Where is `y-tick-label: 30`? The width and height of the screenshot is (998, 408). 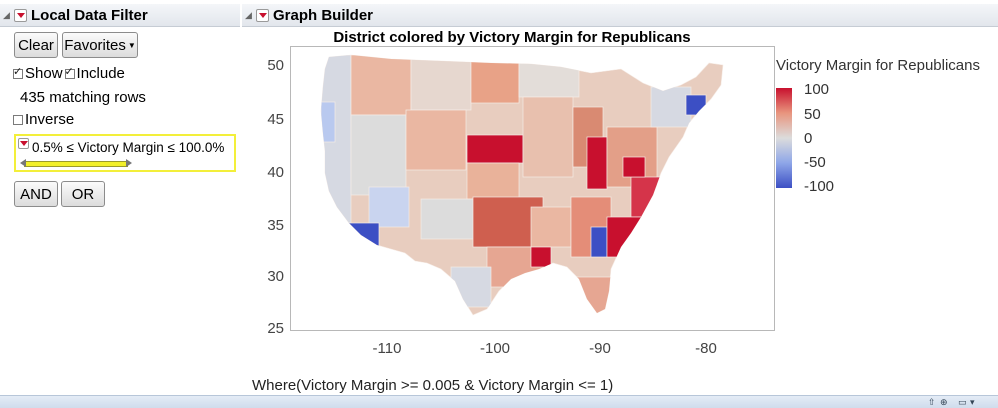
y-tick-label: 30 is located at coordinates (275, 276).